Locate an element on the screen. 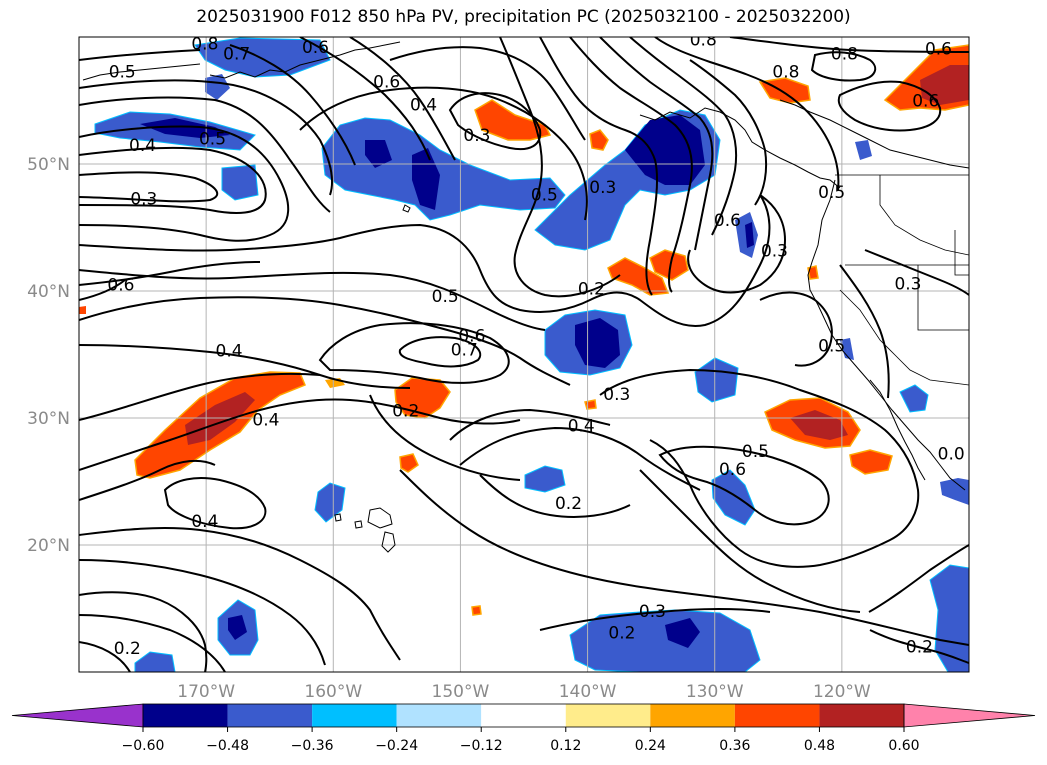  lat-tick-label: 50°N is located at coordinates (48, 165).